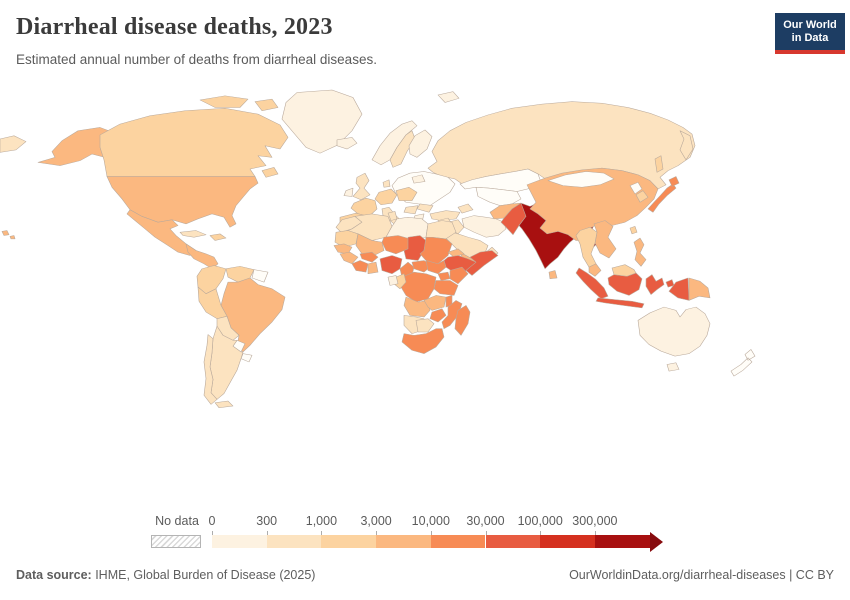 This screenshot has width=850, height=600. What do you see at coordinates (465, 208) in the screenshot?
I see `country-caucasus` at bounding box center [465, 208].